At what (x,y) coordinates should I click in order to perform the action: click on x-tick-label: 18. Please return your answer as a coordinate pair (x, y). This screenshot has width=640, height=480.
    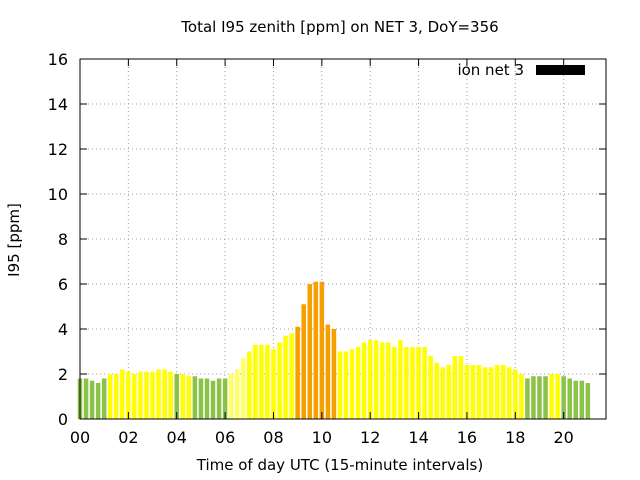
    Looking at the image, I should click on (515, 437).